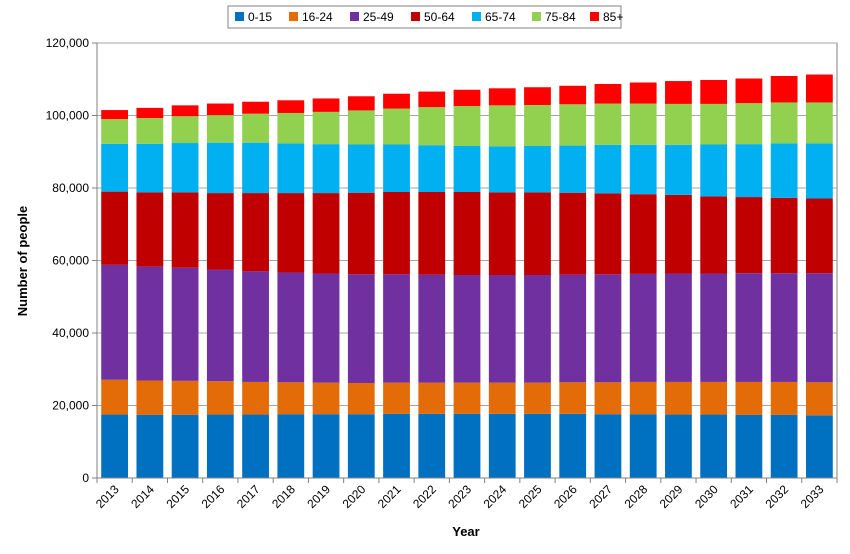 This screenshot has height=554, width=850. Describe the element at coordinates (432, 233) in the screenshot. I see `bar-segment-50-64-2022` at that location.